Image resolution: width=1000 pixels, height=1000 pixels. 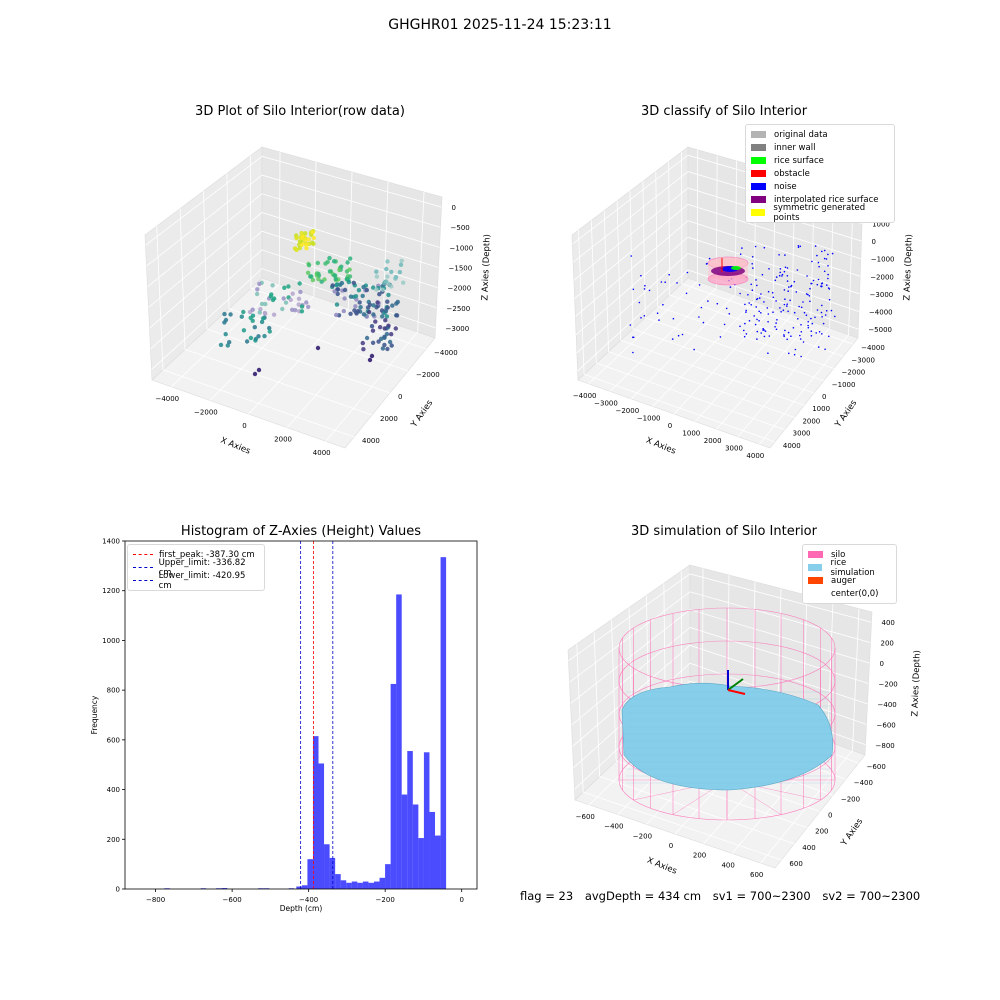 What do you see at coordinates (111, 542) in the screenshot?
I see `y-tick-label: 1400` at bounding box center [111, 542].